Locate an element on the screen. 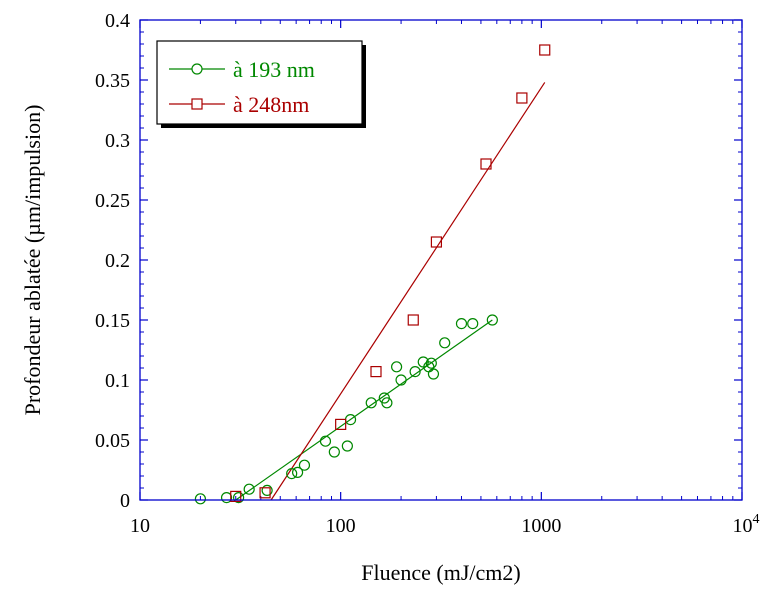 This screenshot has width=764, height=590. x-tick-label-exponent: 4 is located at coordinates (756, 519).